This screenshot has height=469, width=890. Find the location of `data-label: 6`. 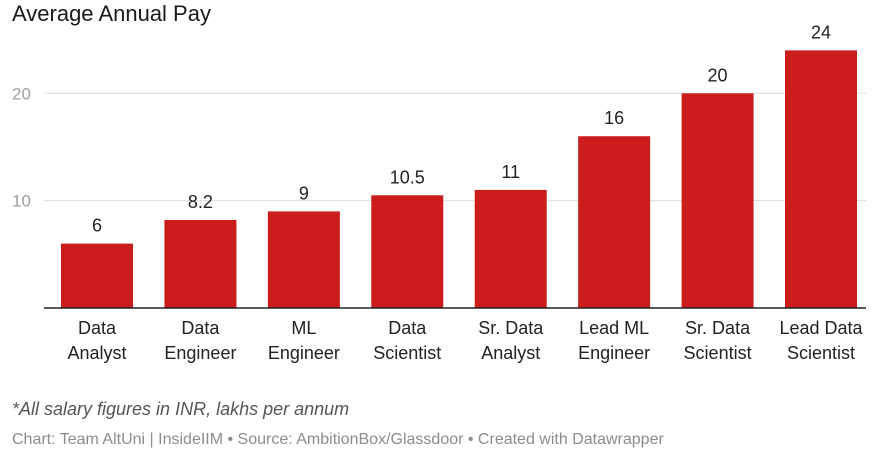

data-label: 6 is located at coordinates (97, 226).